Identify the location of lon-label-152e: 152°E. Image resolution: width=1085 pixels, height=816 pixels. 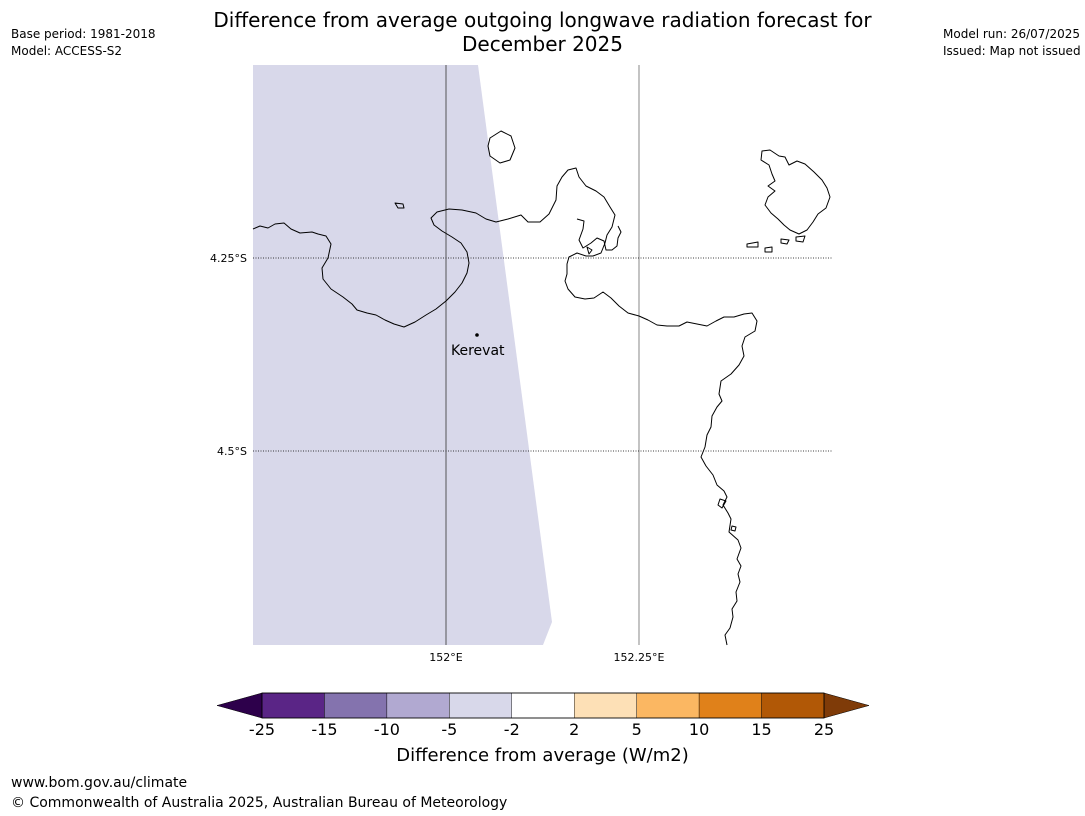
(445, 657).